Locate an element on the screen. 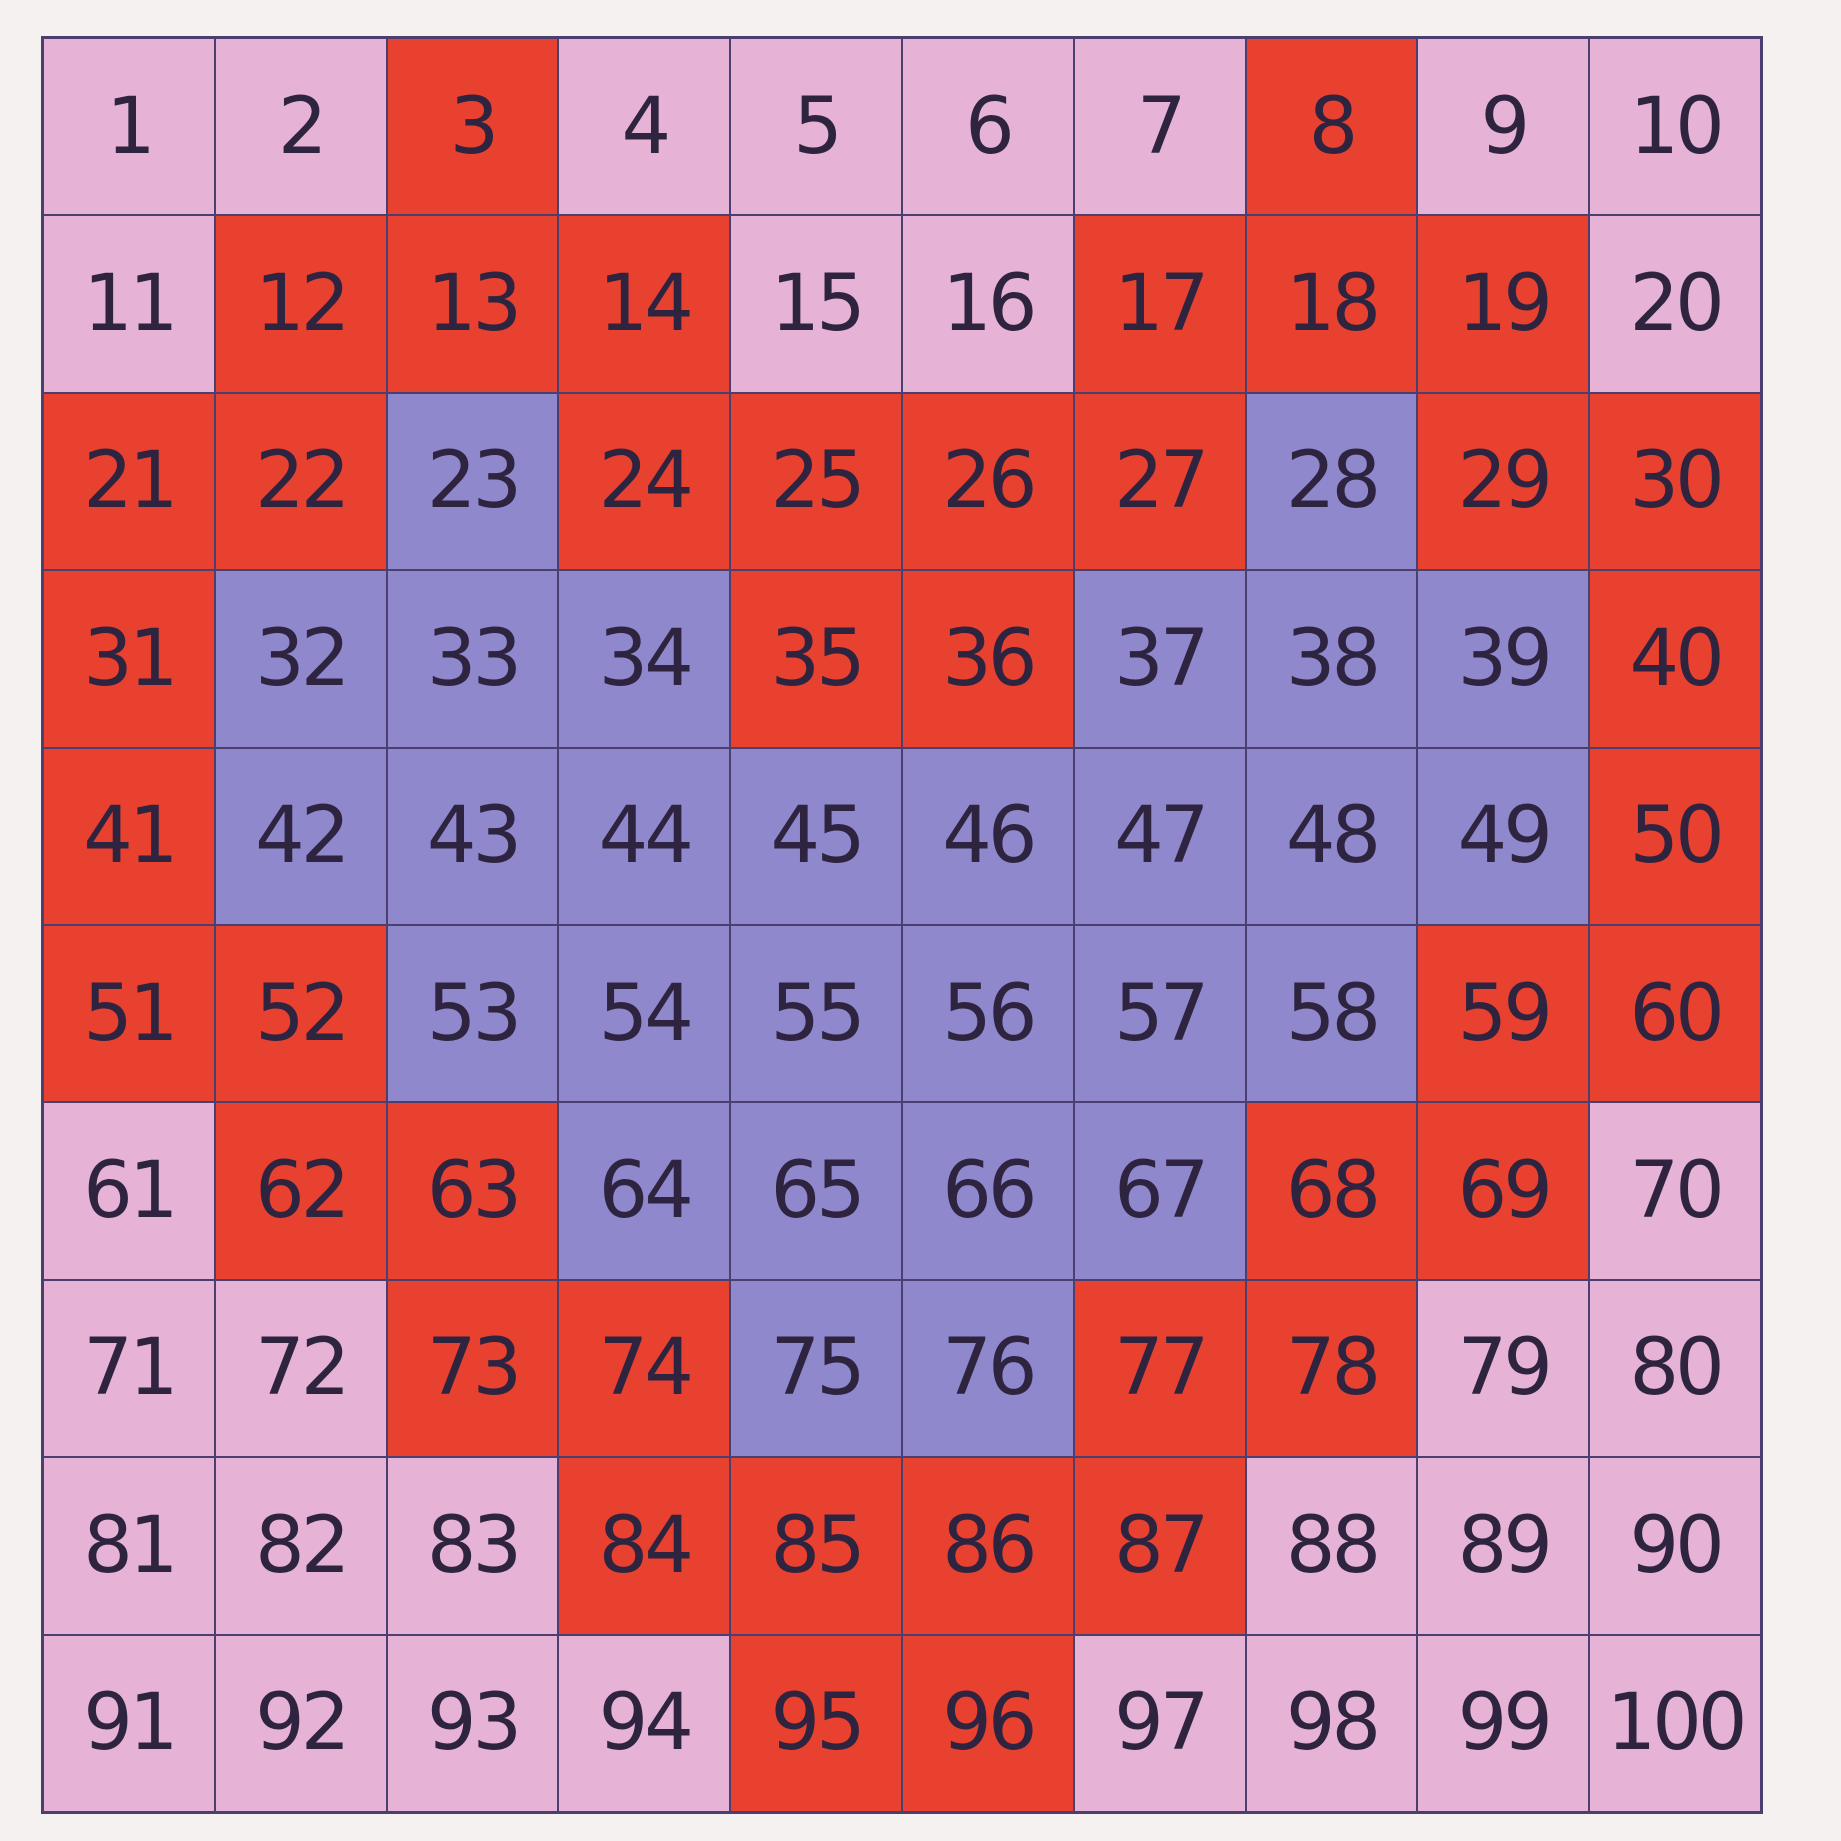  grid-cell-46: 46 is located at coordinates (988, 836).